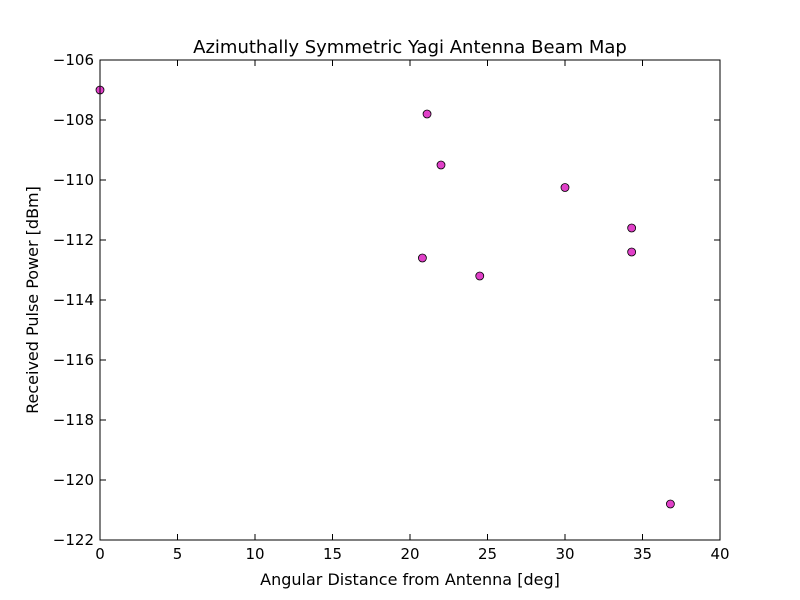  Describe the element at coordinates (564, 554) in the screenshot. I see `x-tick-label: 30` at that location.